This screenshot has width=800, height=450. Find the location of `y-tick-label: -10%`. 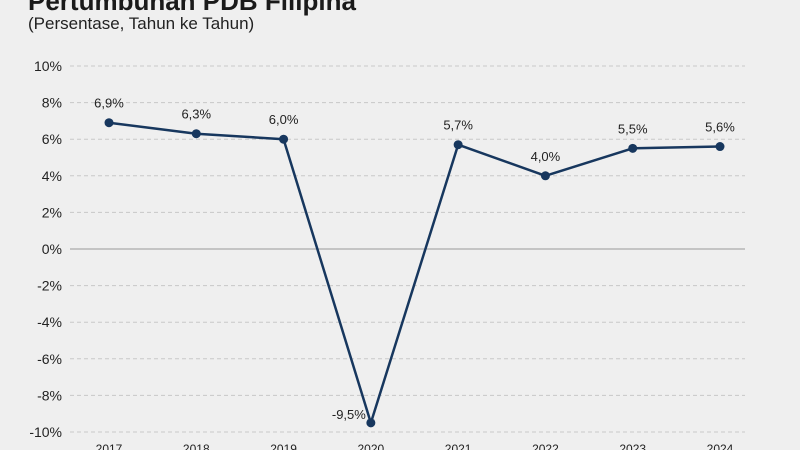

y-tick-label: -10% is located at coordinates (45, 432).